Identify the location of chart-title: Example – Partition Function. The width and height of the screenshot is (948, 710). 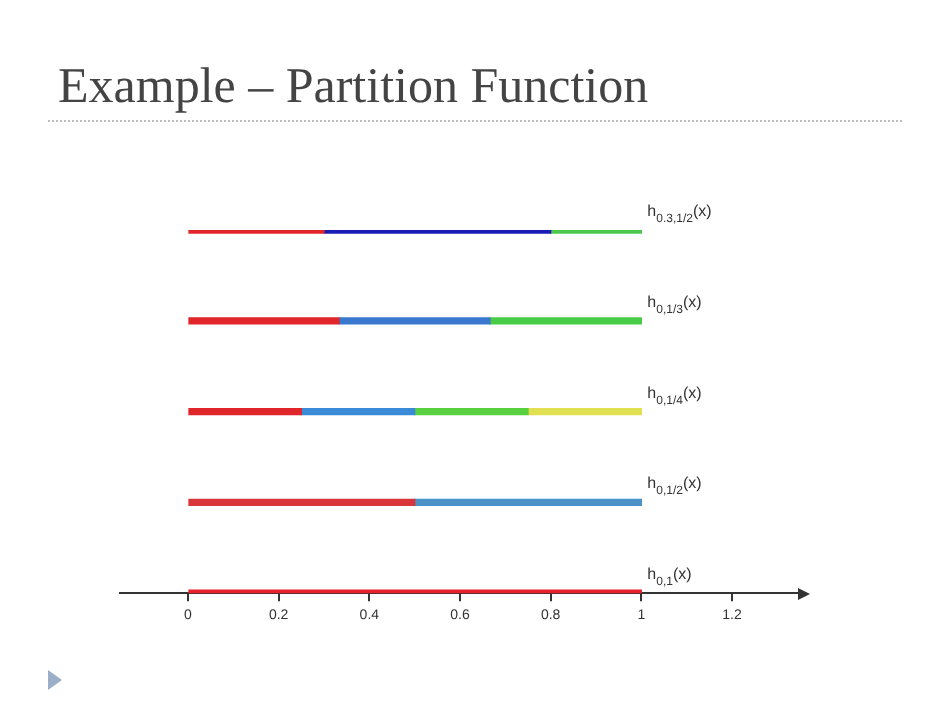
(353, 88).